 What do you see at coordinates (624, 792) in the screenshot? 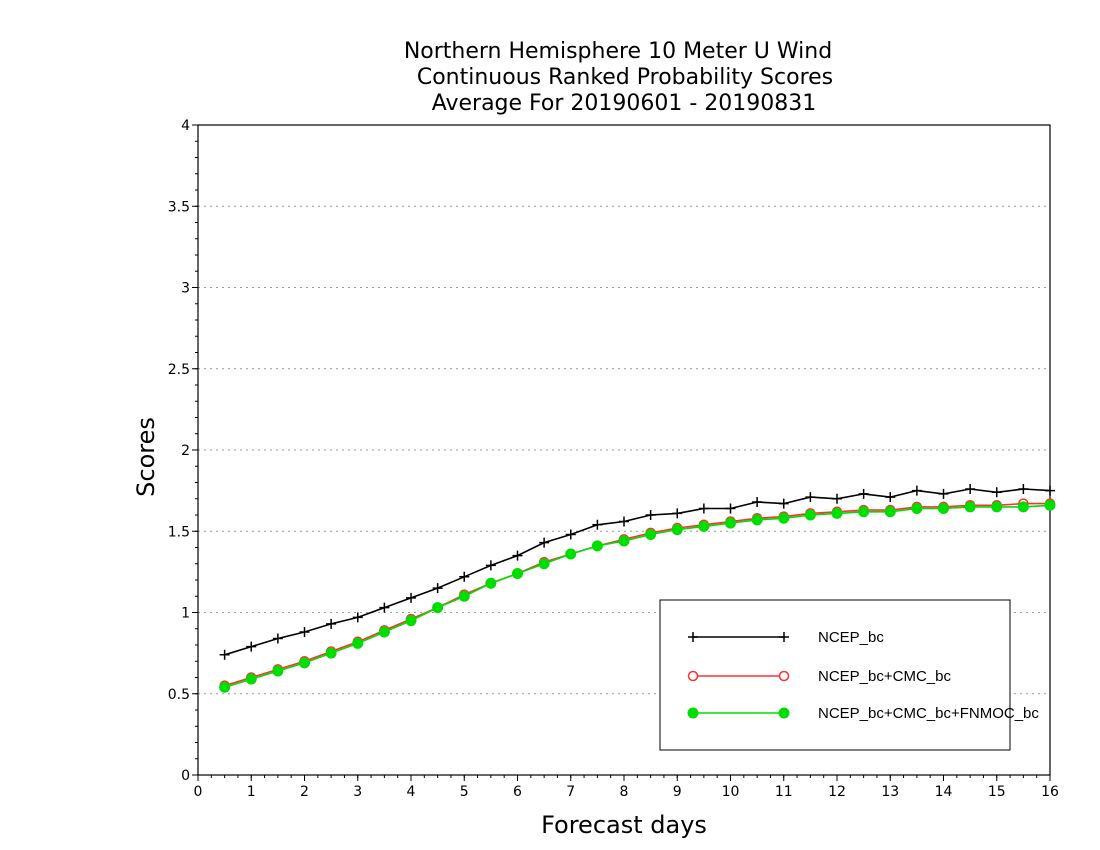
I see `x-tick-label: 8` at bounding box center [624, 792].